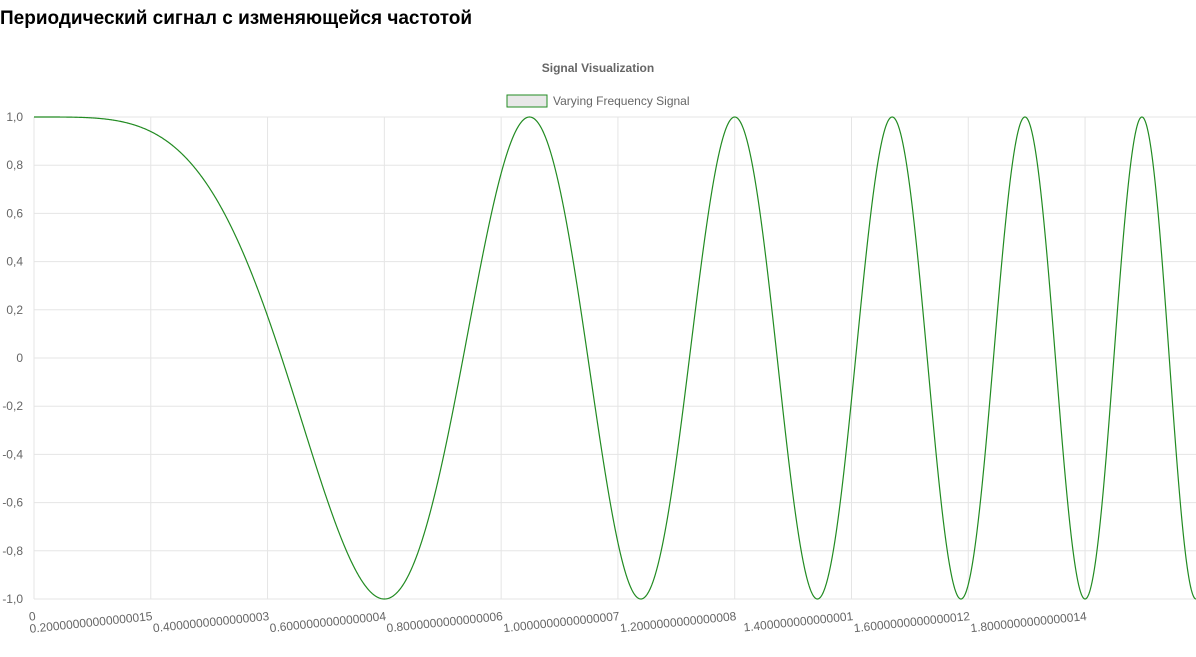 The width and height of the screenshot is (1196, 657). What do you see at coordinates (598, 68) in the screenshot?
I see `chart-title: Signal Visualization` at bounding box center [598, 68].